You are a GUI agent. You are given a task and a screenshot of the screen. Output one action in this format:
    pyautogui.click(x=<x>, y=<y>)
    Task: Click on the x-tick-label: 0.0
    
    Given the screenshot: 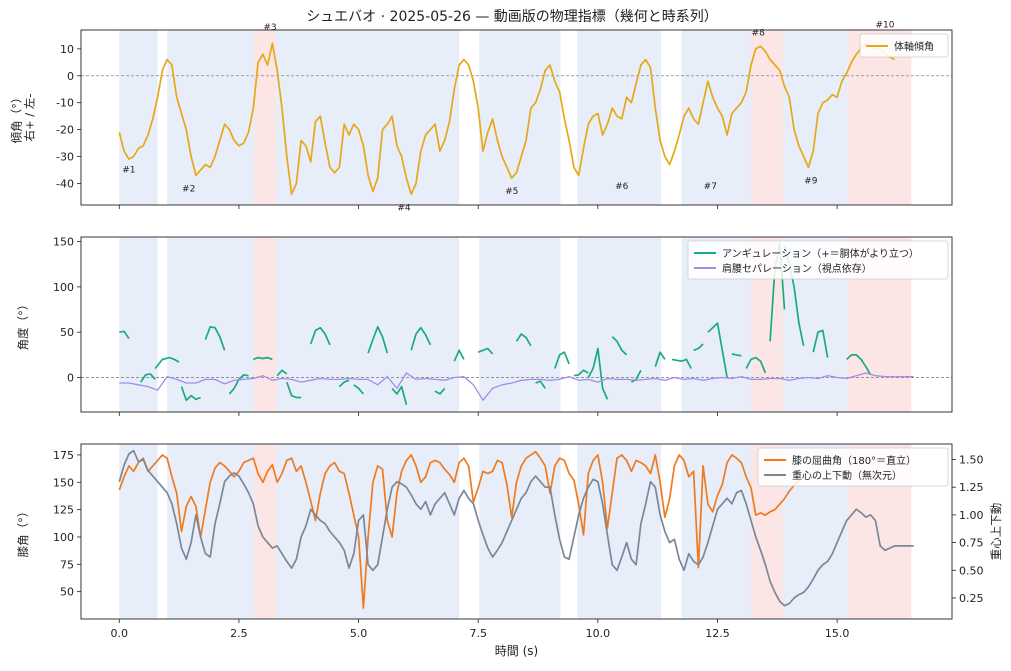 What is the action you would take?
    pyautogui.click(x=120, y=633)
    